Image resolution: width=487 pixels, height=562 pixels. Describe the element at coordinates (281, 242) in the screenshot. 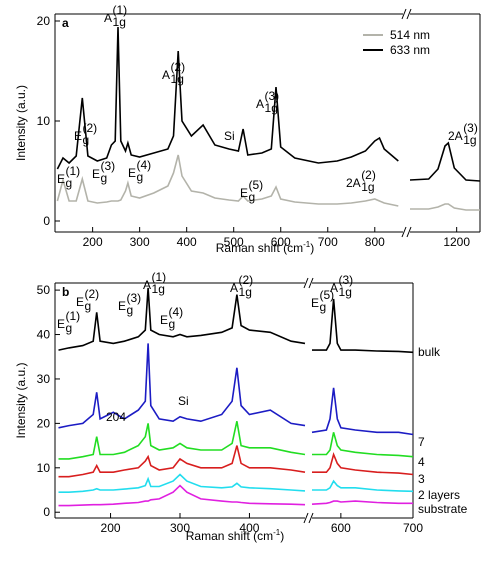

I see `x-tick-label: 600` at that location.